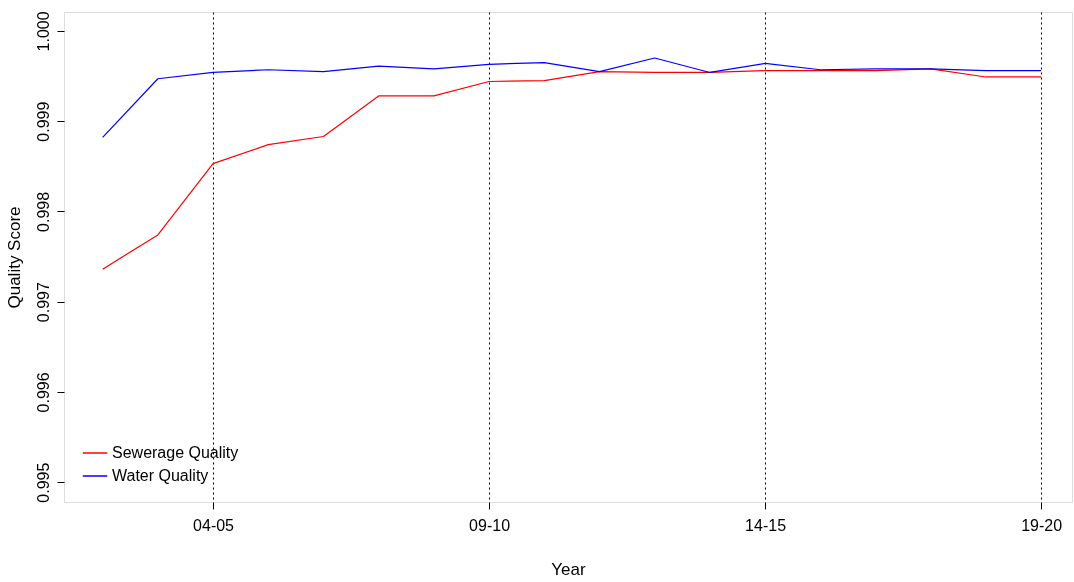 This screenshot has height=582, width=1074. What do you see at coordinates (569, 569) in the screenshot?
I see `x-axis-title: Year` at bounding box center [569, 569].